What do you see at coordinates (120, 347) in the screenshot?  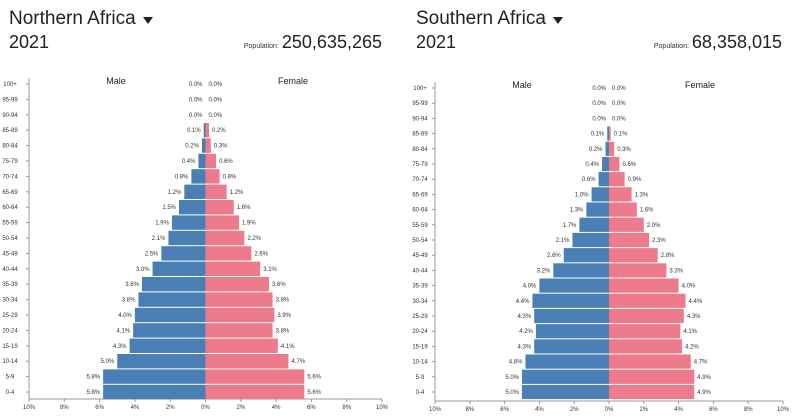 I see `male-value-label: 4.3%` at bounding box center [120, 347].